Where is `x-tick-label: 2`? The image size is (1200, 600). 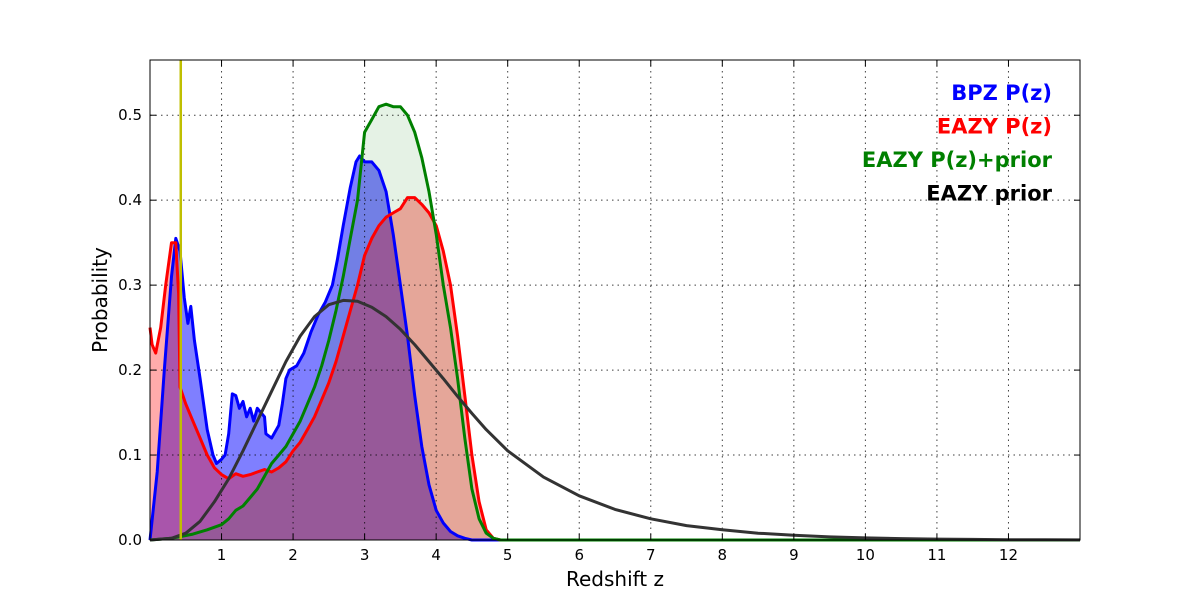
x-tick-label: 2 is located at coordinates (293, 555).